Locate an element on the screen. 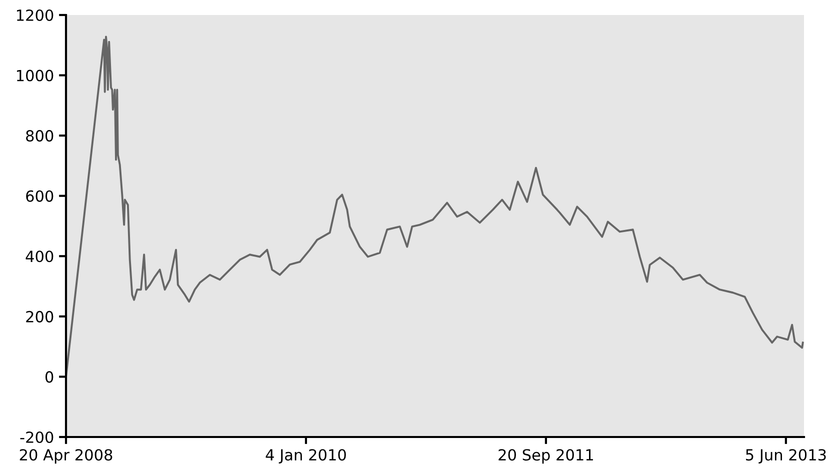  y-tick-label: 600 is located at coordinates (40, 196).